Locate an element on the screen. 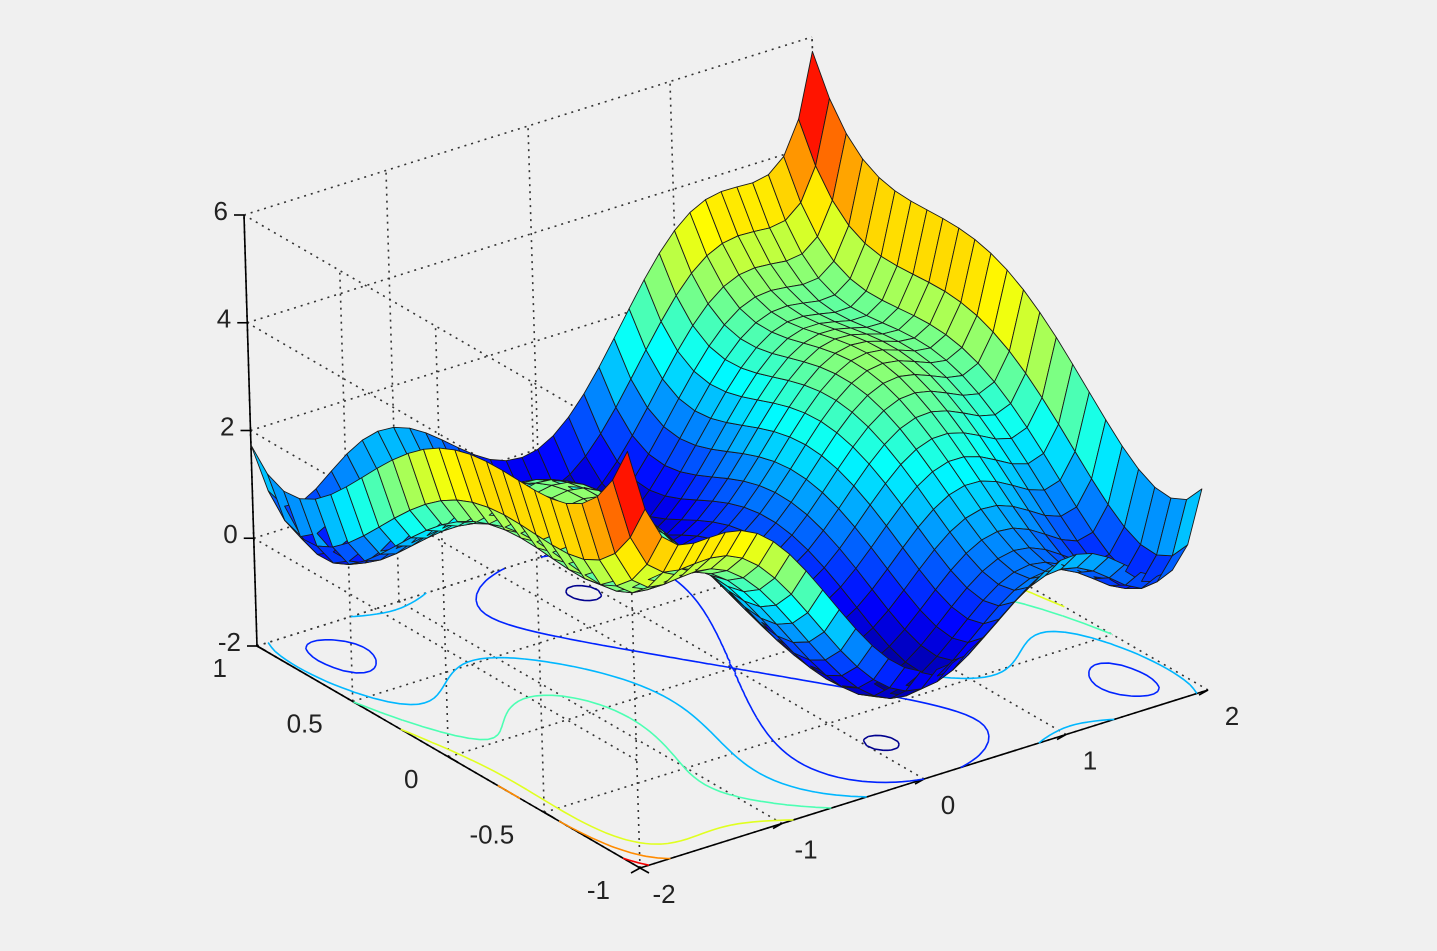 The image size is (1437, 951). z-tick-label: 6 is located at coordinates (221, 211).